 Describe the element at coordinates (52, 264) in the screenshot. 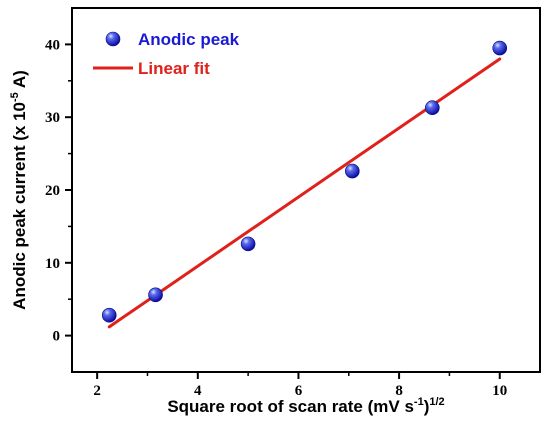

I see `y-tick-label: 10` at that location.